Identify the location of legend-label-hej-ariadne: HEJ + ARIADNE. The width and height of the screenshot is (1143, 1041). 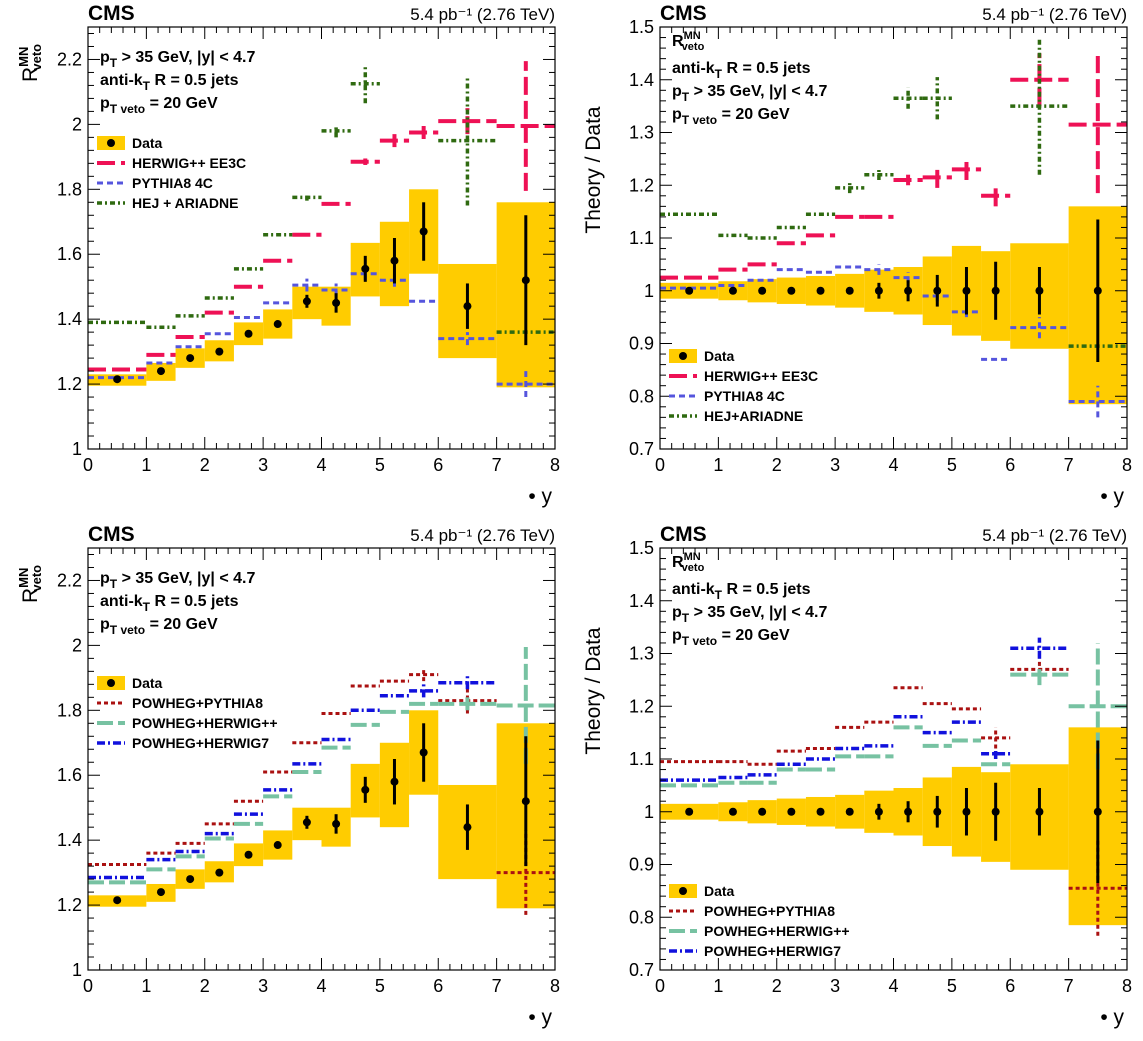
(185, 203).